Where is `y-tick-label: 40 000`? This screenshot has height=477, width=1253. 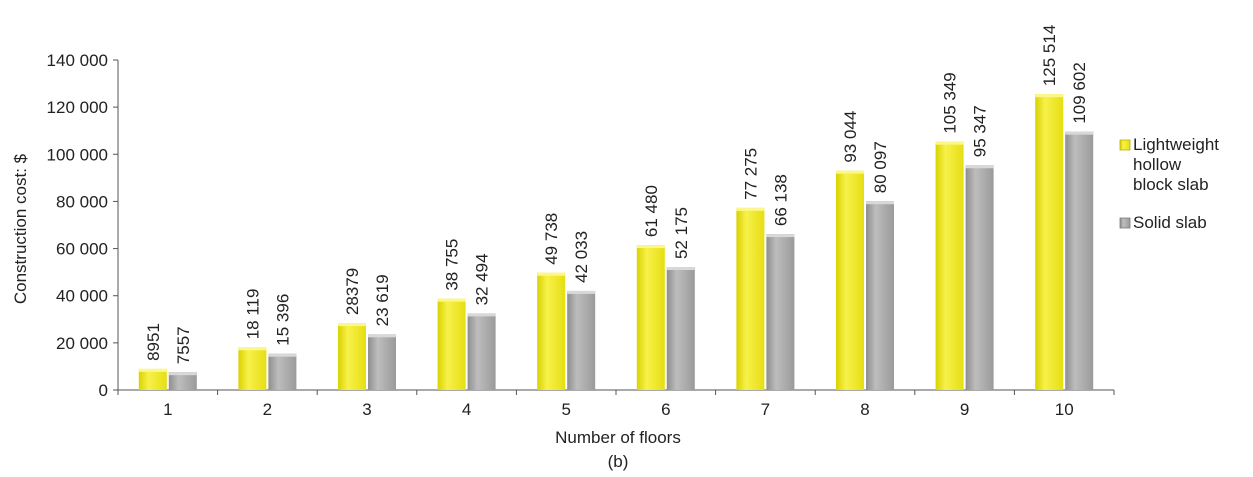 y-tick-label: 40 000 is located at coordinates (82, 296).